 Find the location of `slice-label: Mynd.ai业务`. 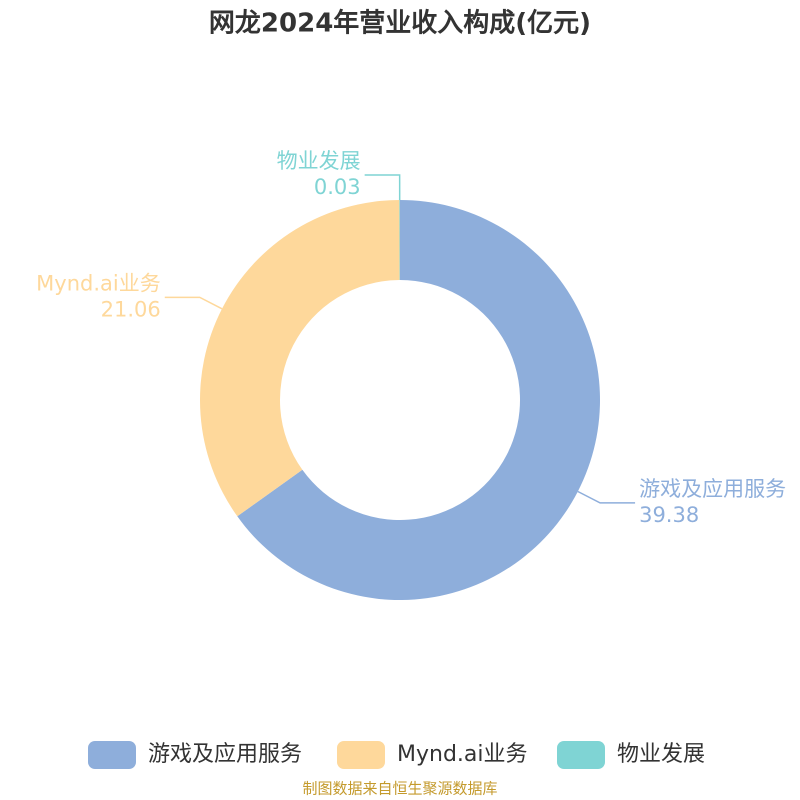

slice-label: Mynd.ai业务 is located at coordinates (98, 283).